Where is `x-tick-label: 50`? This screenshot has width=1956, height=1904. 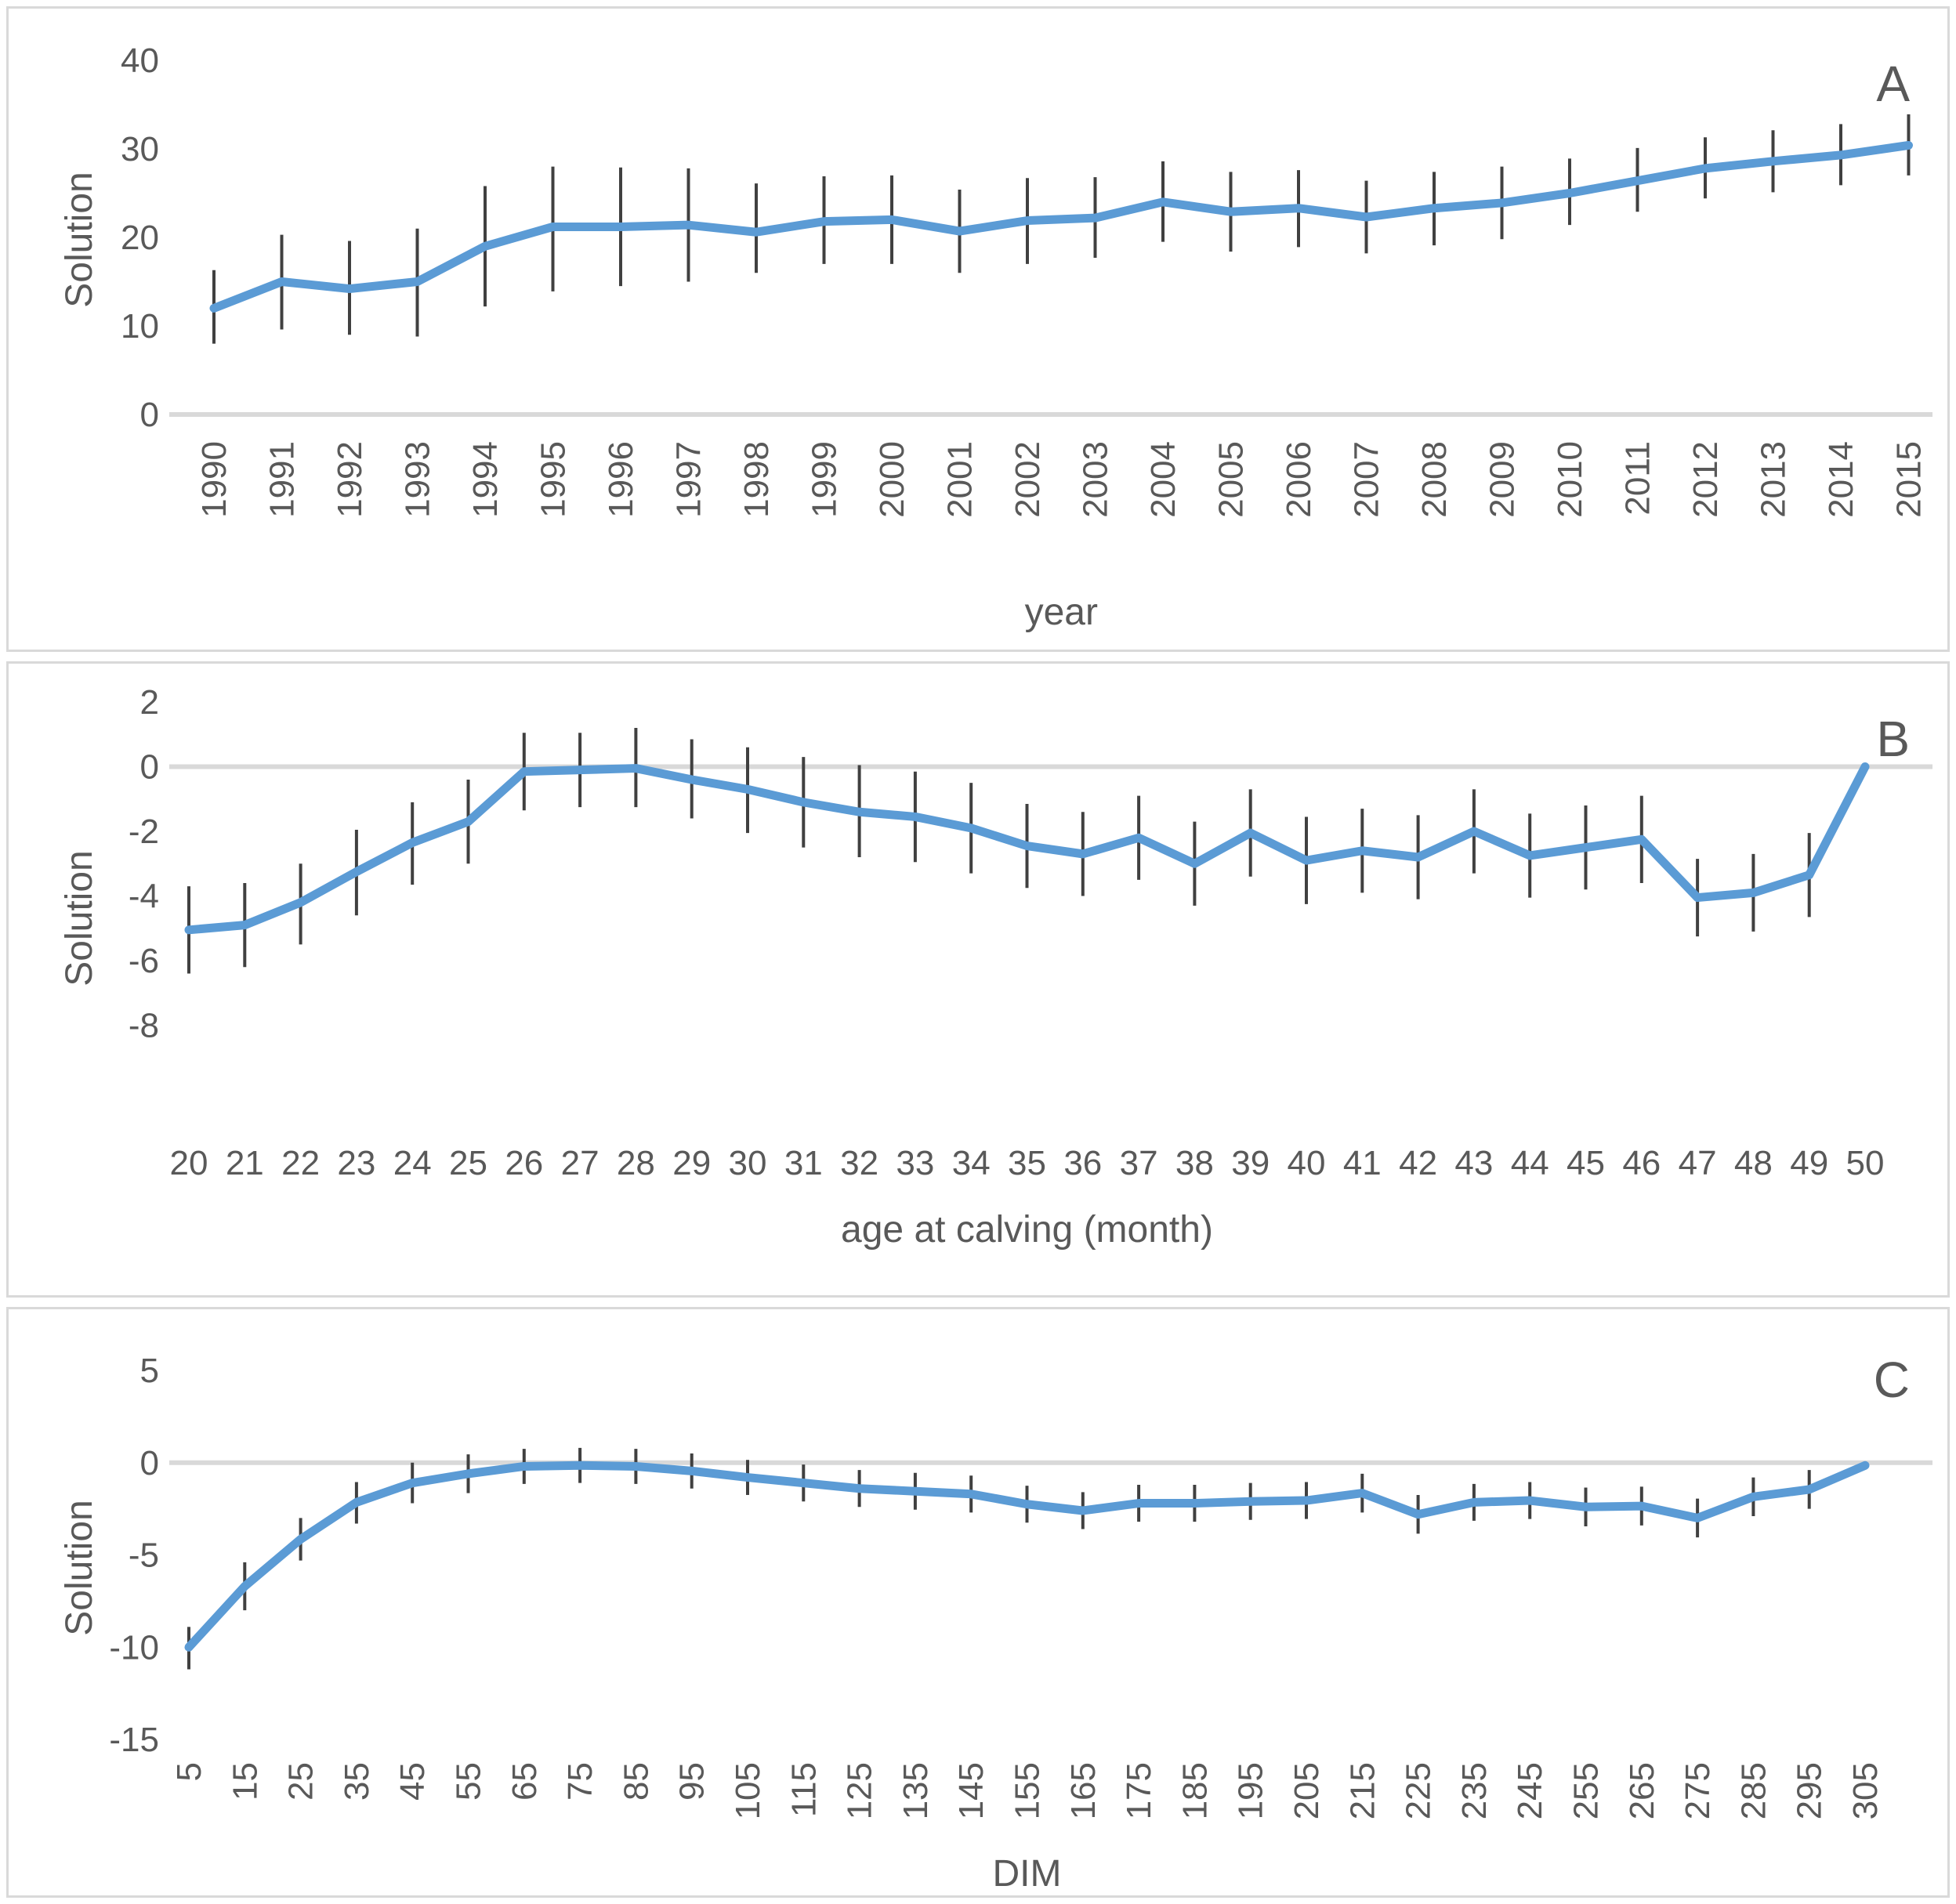 x-tick-label: 50 is located at coordinates (1865, 1163).